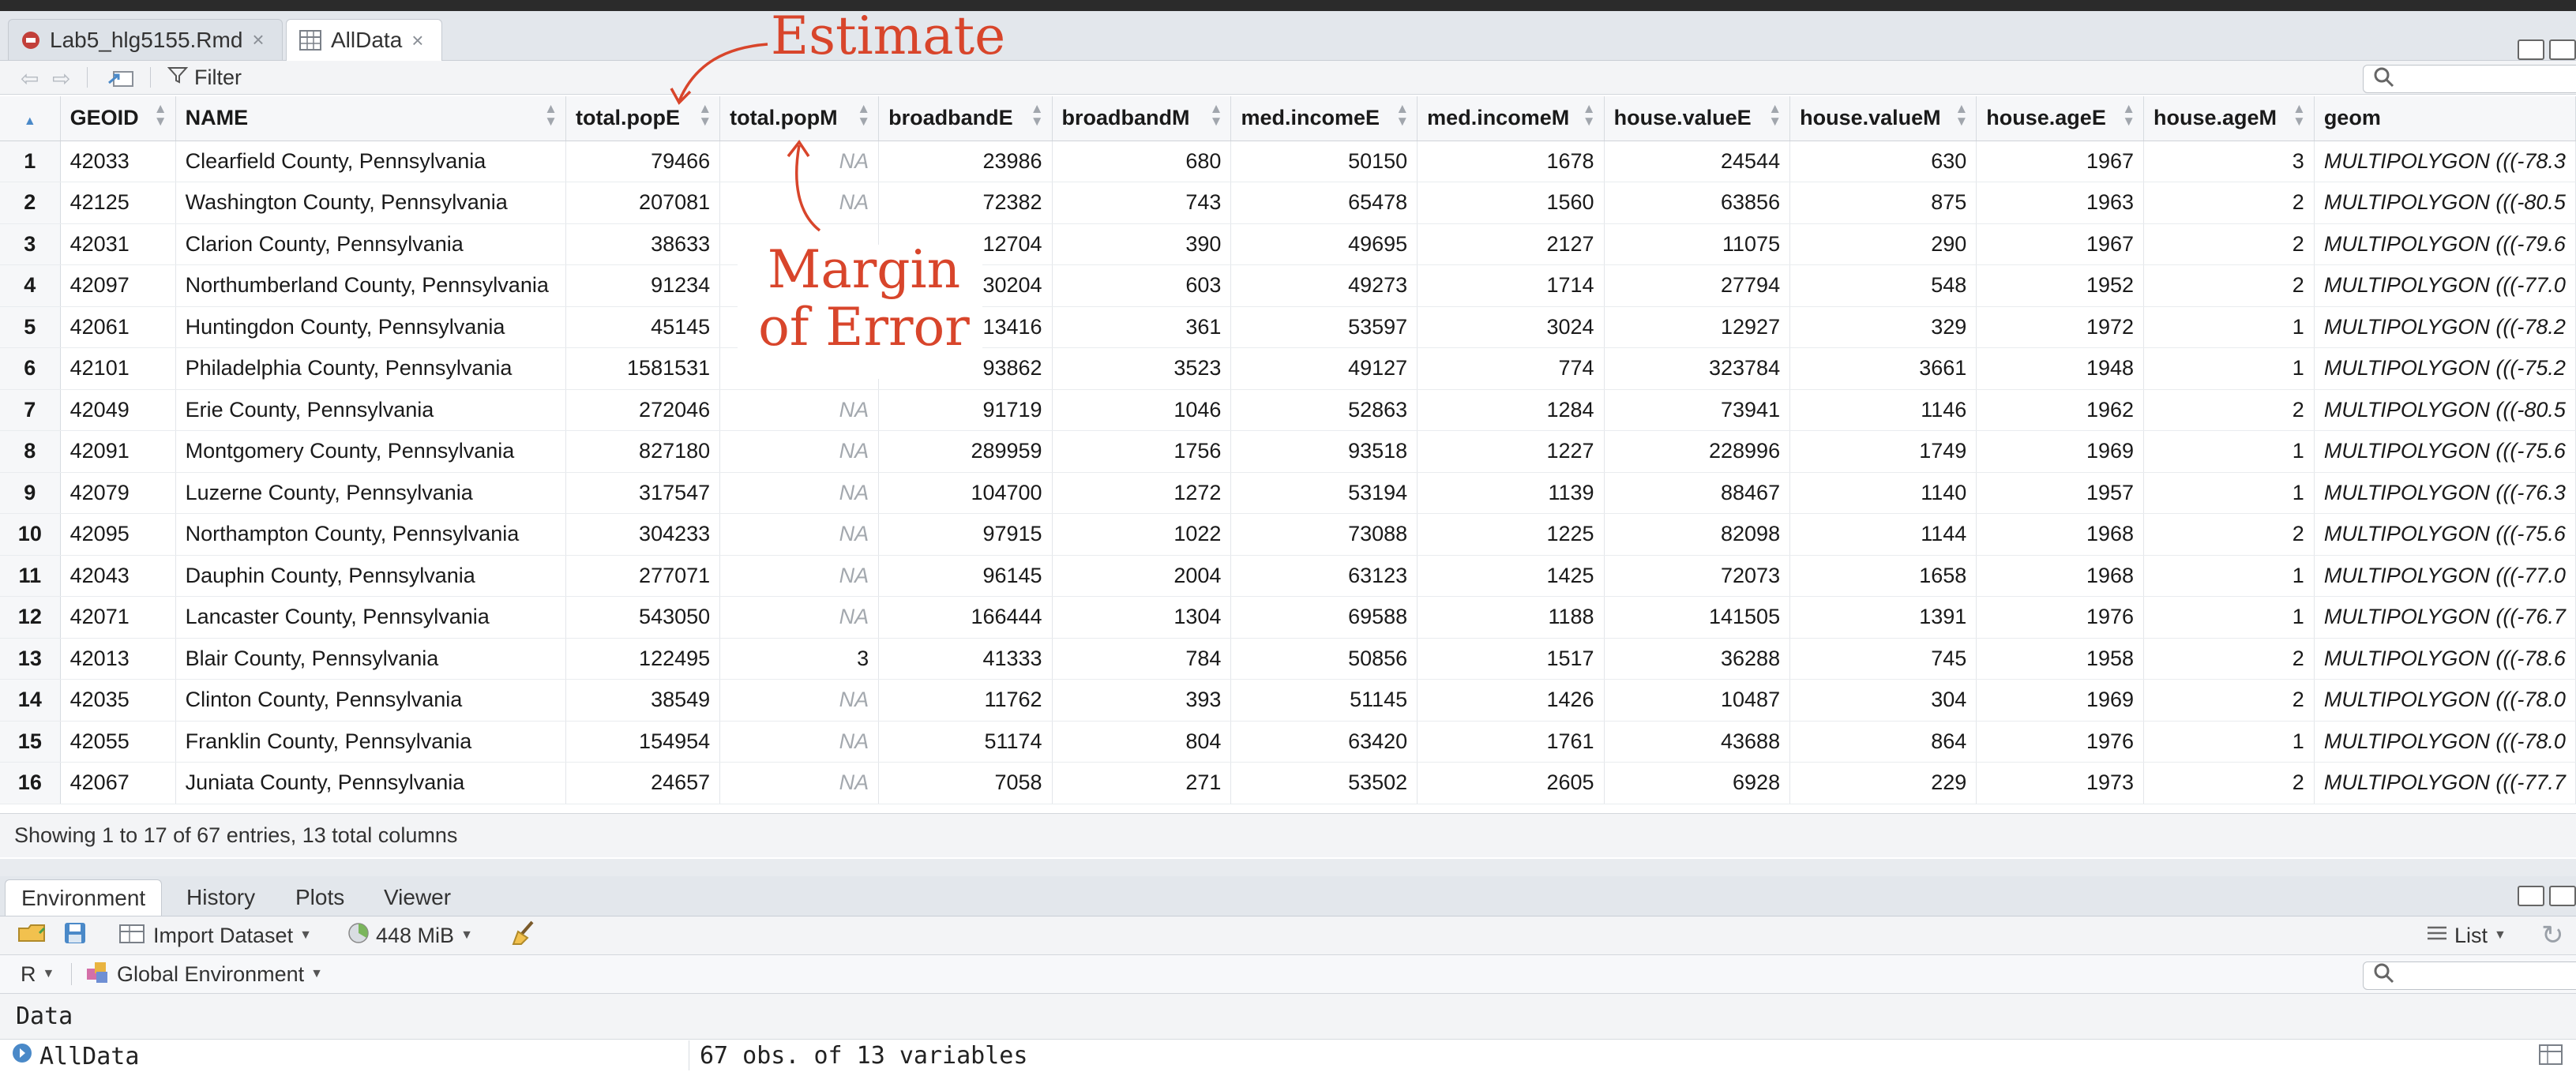 The image size is (2576, 1072). Describe the element at coordinates (30, 285) in the screenshot. I see `row-number: 4` at that location.